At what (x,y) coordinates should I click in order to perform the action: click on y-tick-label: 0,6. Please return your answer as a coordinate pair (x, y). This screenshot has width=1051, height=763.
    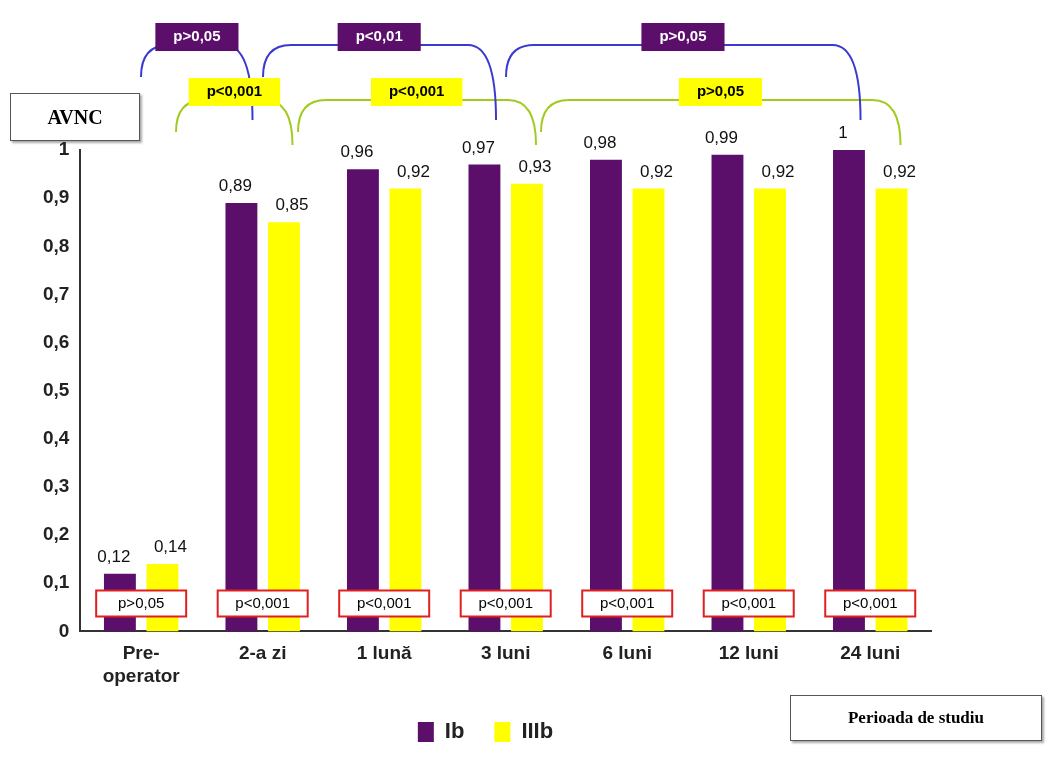
    Looking at the image, I should click on (56, 341).